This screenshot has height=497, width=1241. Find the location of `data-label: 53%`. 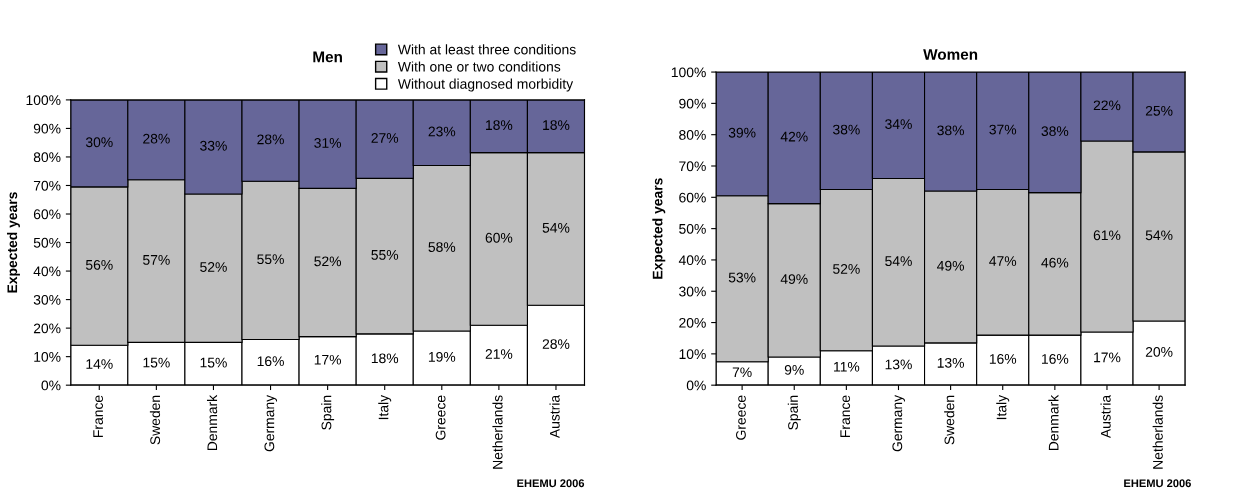

data-label: 53% is located at coordinates (742, 277).